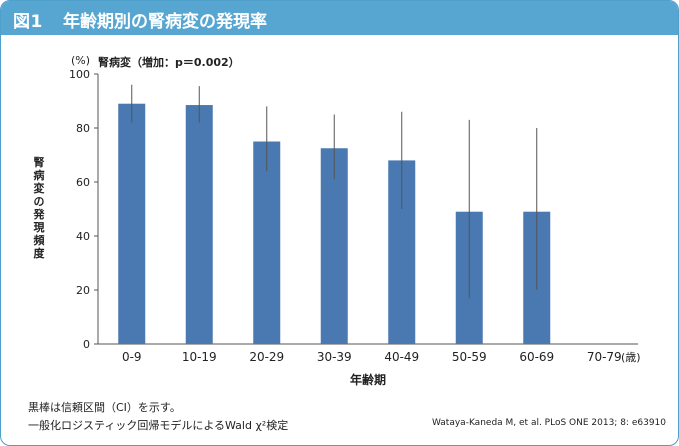  What do you see at coordinates (104, 407) in the screenshot?
I see `ci-note: 黒棒は信頼区間（CI）を示す。` at bounding box center [104, 407].